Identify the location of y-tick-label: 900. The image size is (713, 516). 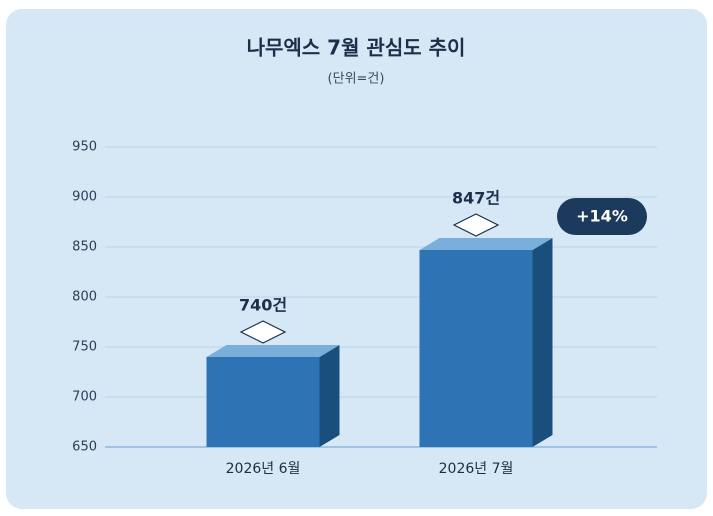
(84, 197).